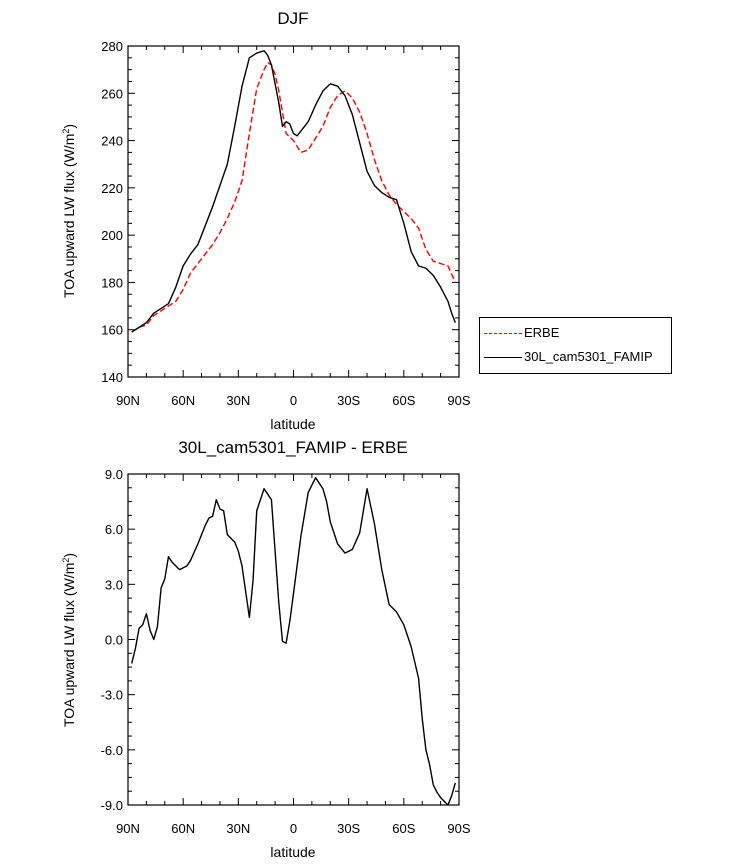 This screenshot has height=865, width=733. Describe the element at coordinates (112, 282) in the screenshot. I see `y-tick-label: 180` at that location.